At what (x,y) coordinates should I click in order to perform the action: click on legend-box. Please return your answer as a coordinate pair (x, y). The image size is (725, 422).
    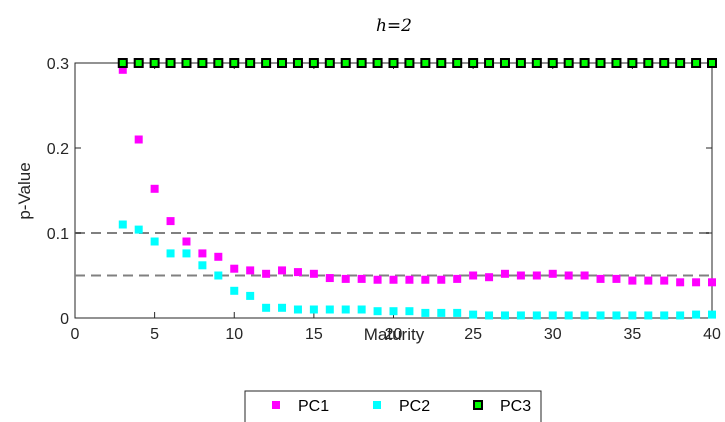
    Looking at the image, I should click on (393, 406).